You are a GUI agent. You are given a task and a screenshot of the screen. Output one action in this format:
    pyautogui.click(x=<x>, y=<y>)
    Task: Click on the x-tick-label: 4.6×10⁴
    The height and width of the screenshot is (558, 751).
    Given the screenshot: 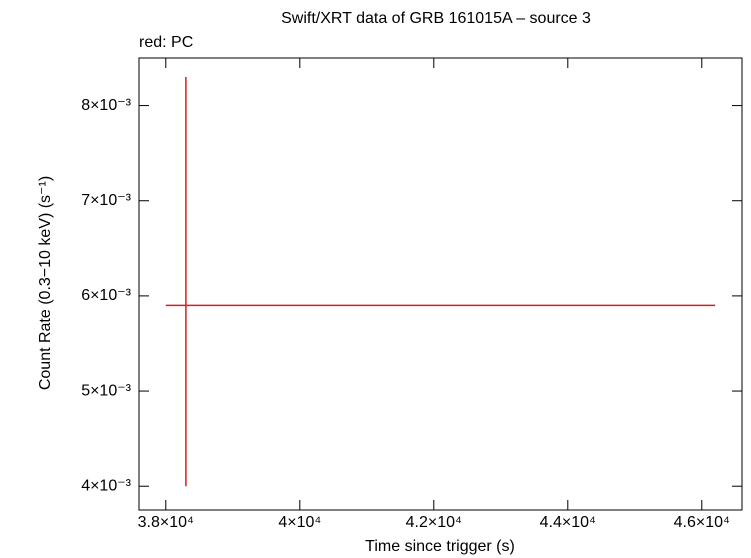 What is the action you would take?
    pyautogui.click(x=702, y=522)
    